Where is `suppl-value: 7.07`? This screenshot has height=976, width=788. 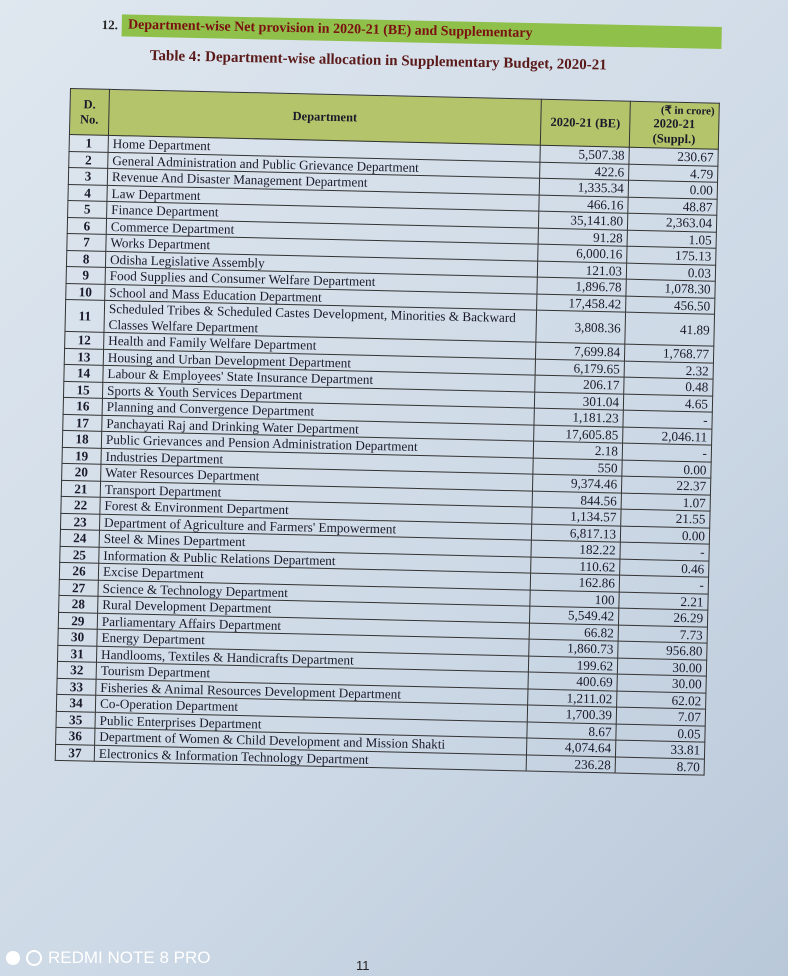
suppl-value: 7.07 is located at coordinates (661, 716).